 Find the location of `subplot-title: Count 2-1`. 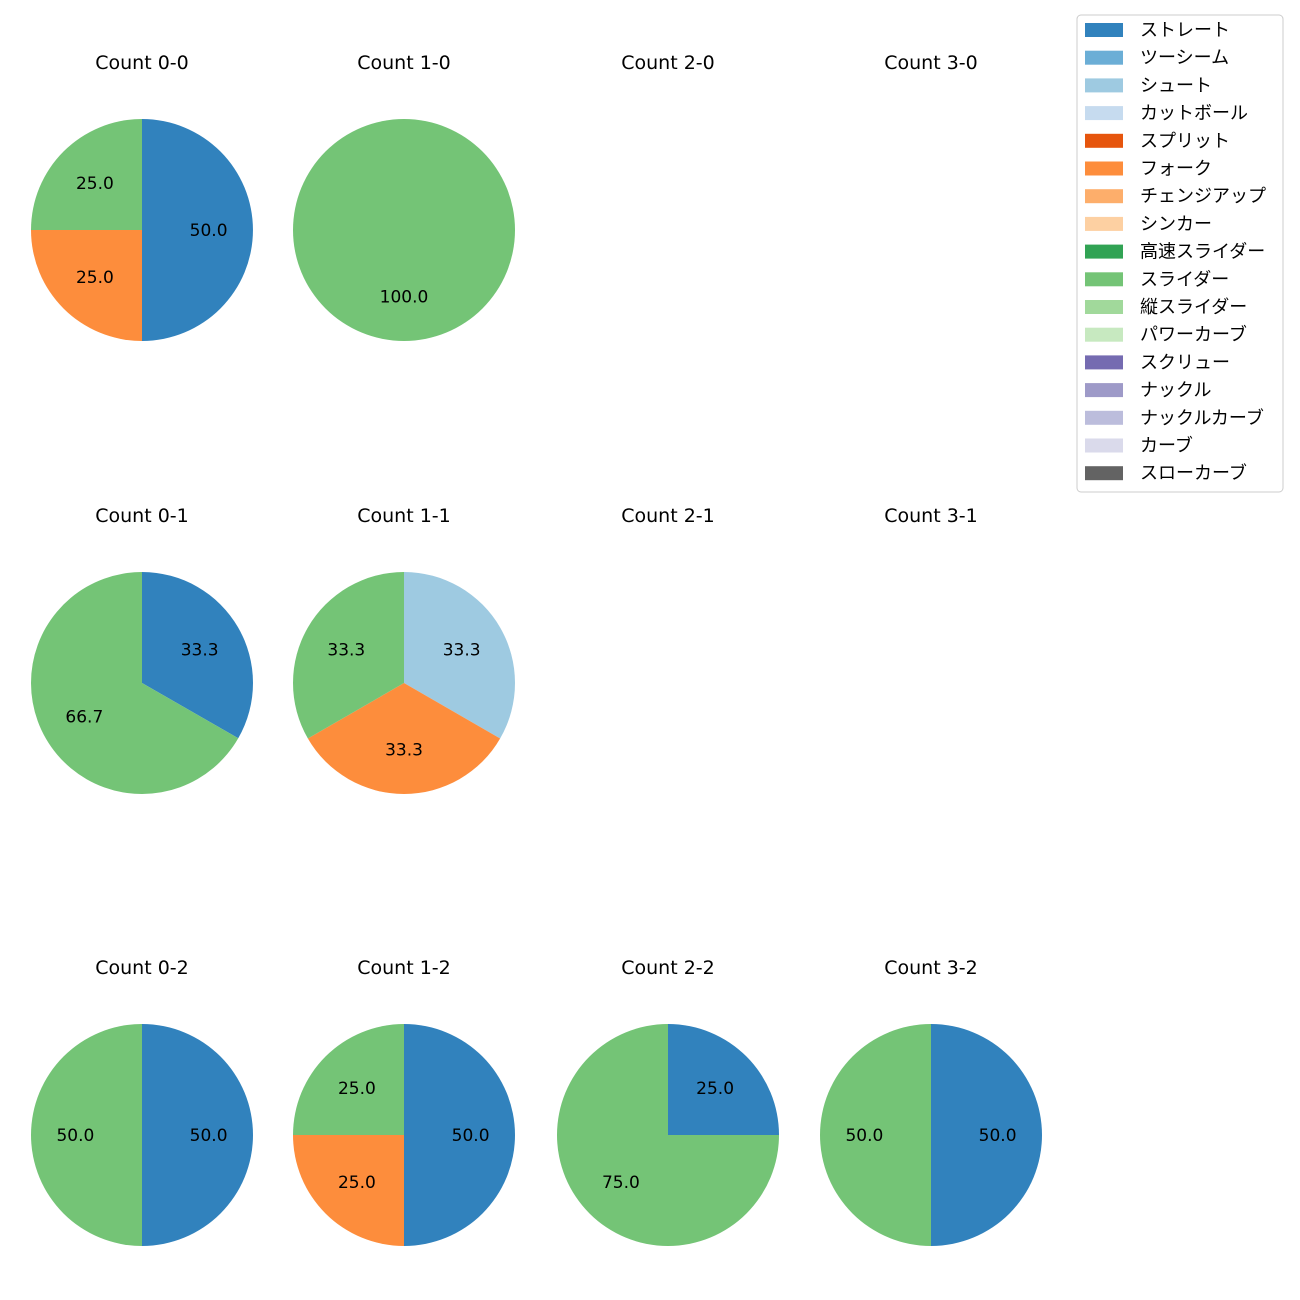

subplot-title: Count 2-1 is located at coordinates (668, 516).